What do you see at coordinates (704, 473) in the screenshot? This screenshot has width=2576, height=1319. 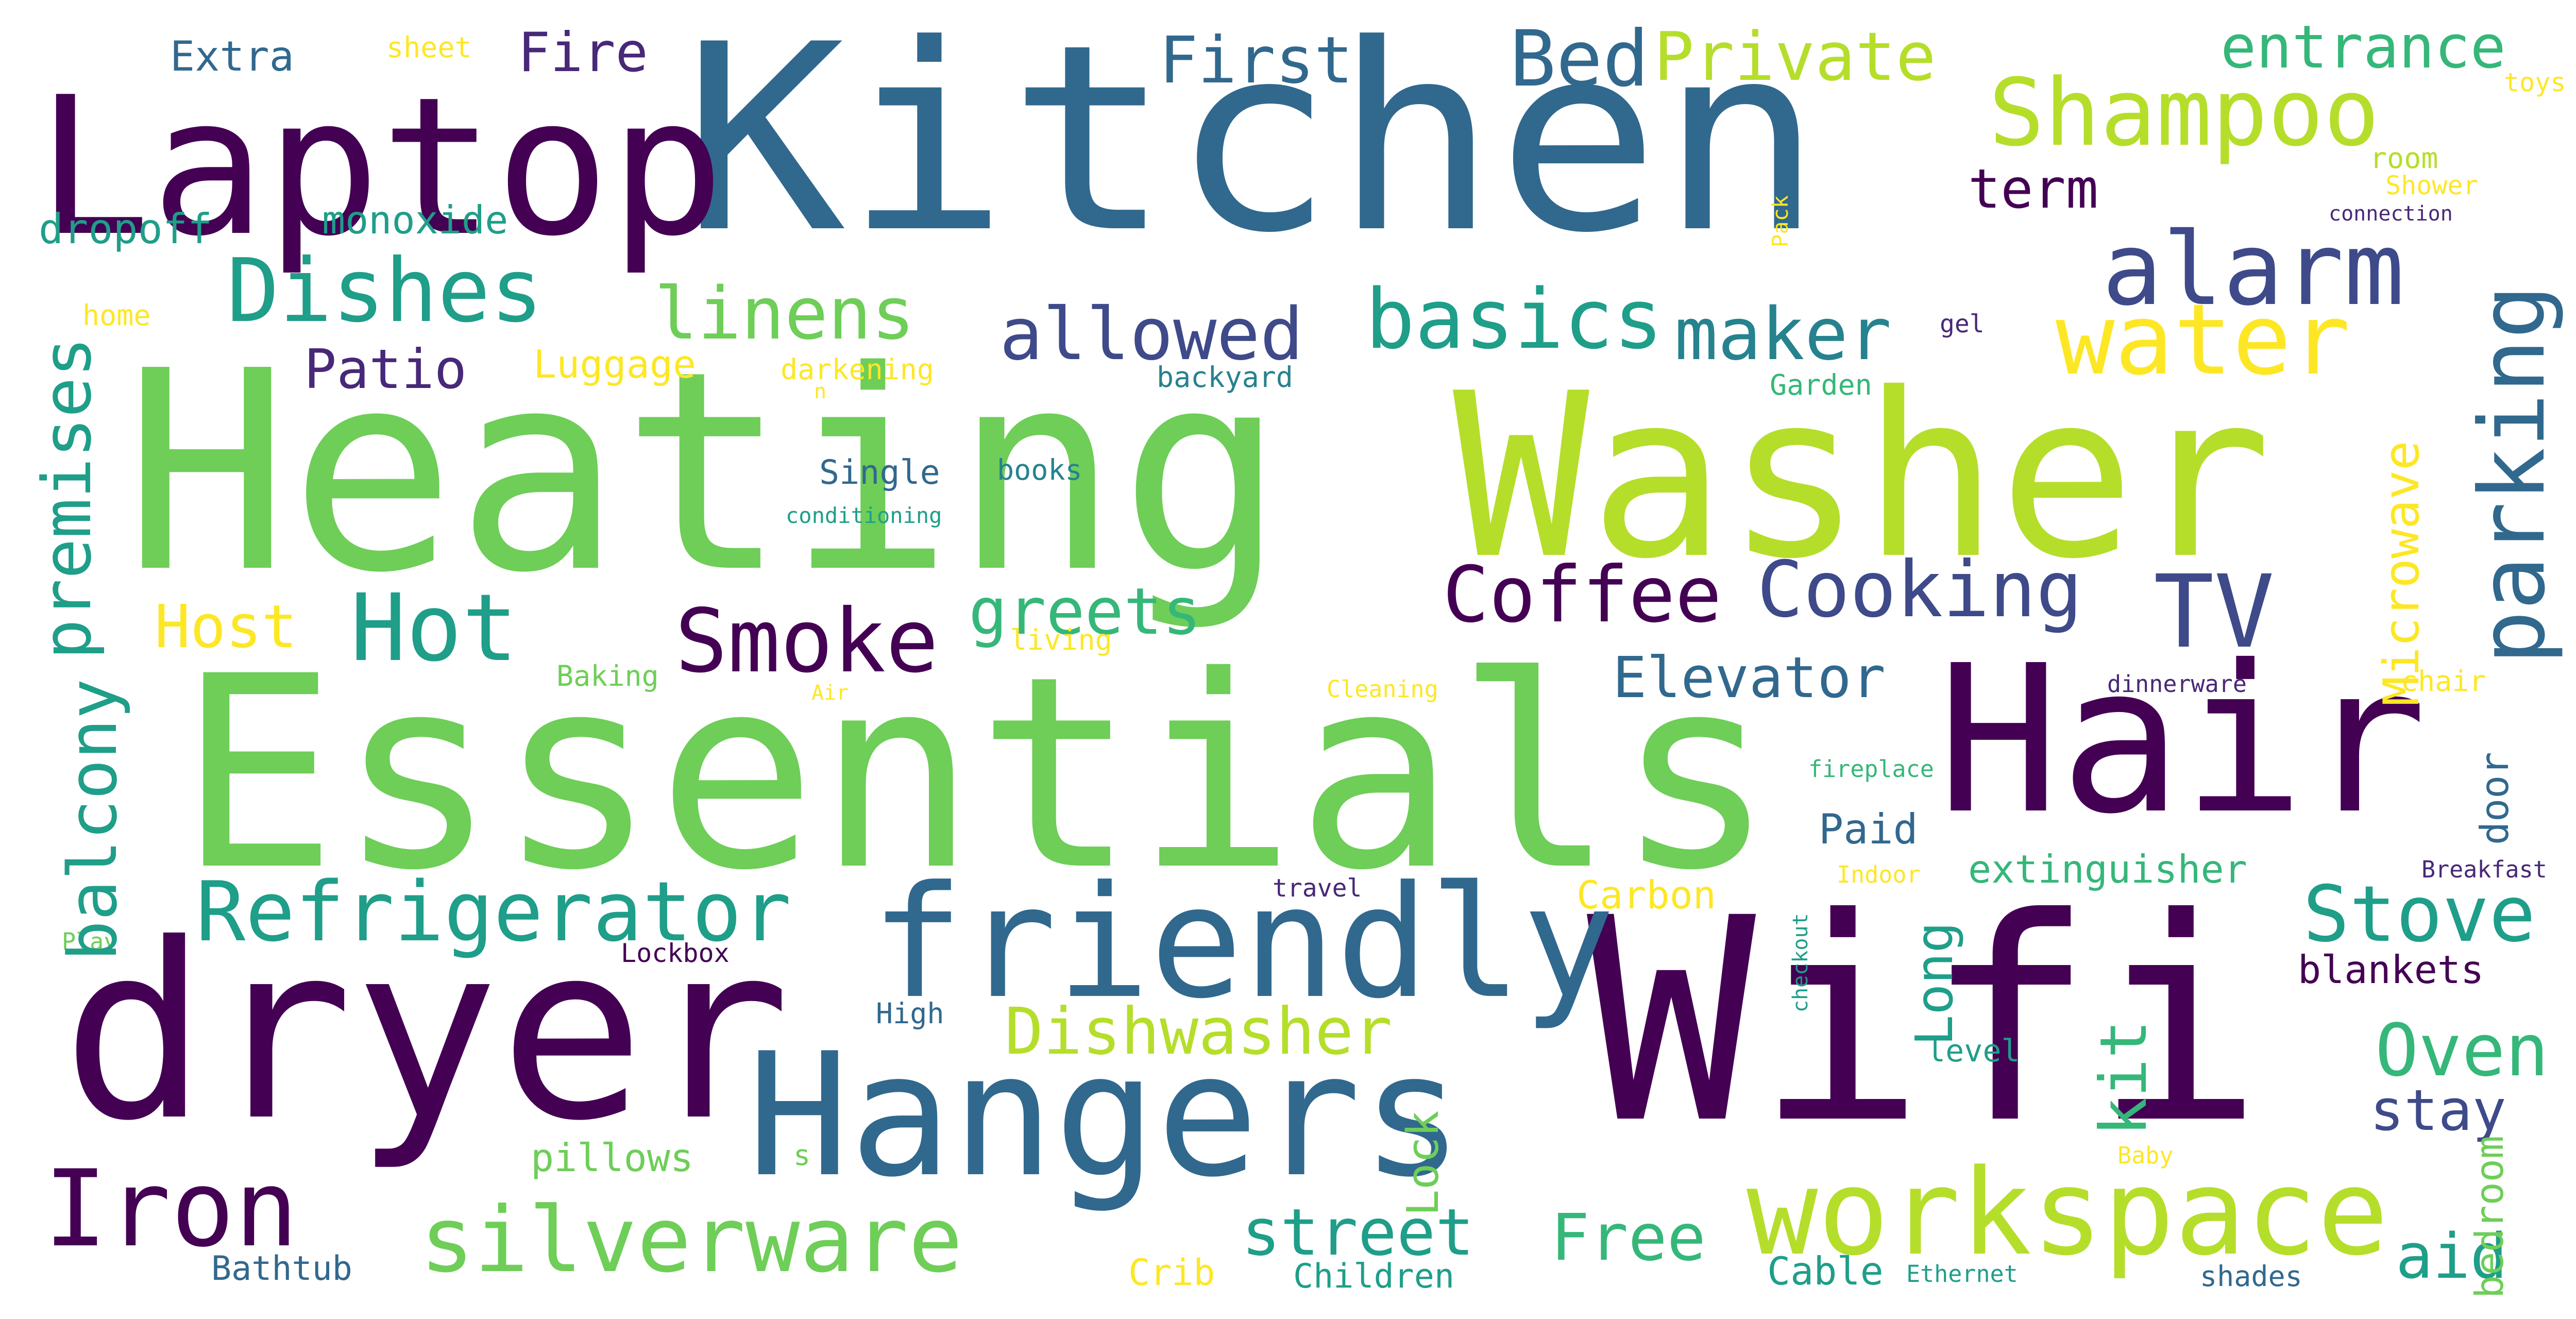 I see `word-heating: Heating` at bounding box center [704, 473].